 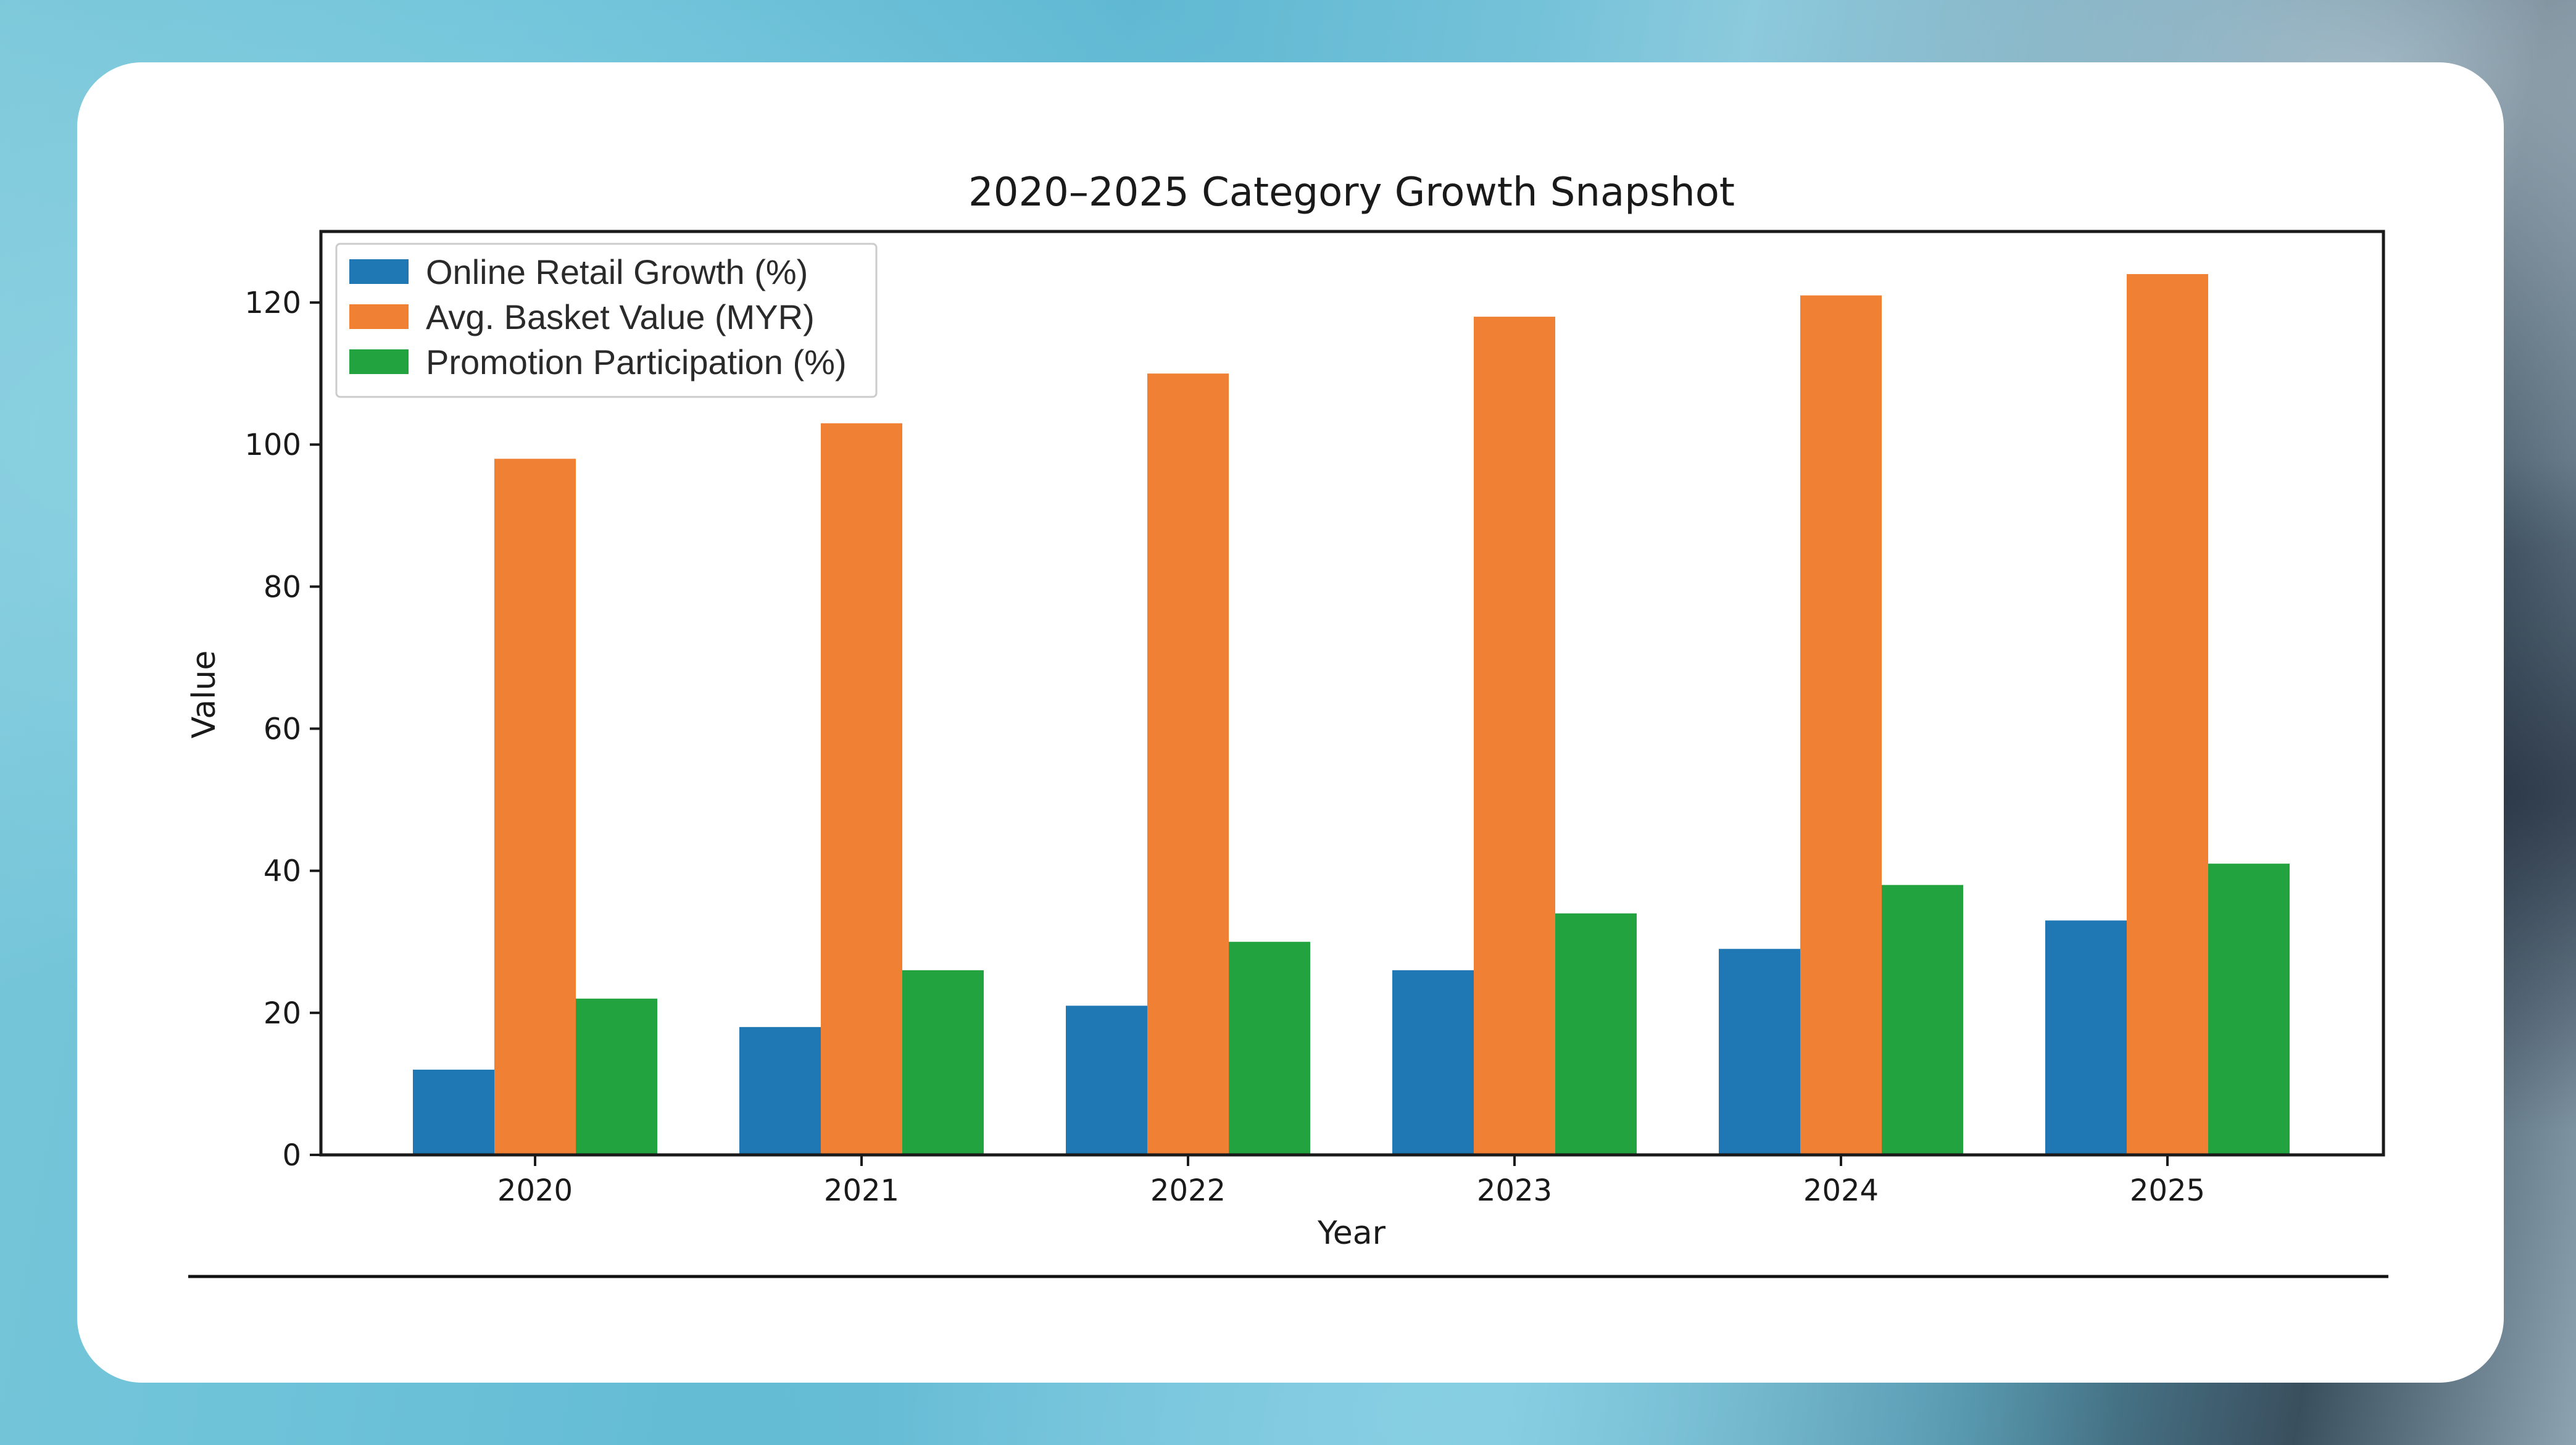 I want to click on x-axis-label: Year, so click(x=1351, y=1233).